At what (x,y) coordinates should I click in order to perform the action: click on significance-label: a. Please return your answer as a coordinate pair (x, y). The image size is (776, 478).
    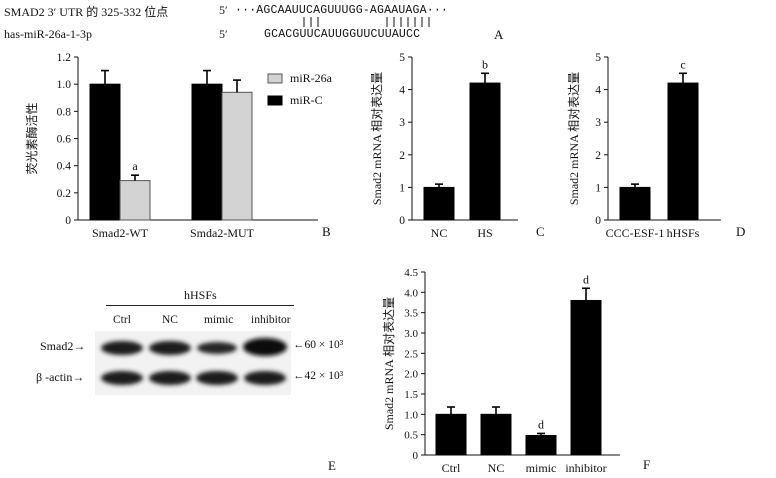
    Looking at the image, I should click on (135, 166).